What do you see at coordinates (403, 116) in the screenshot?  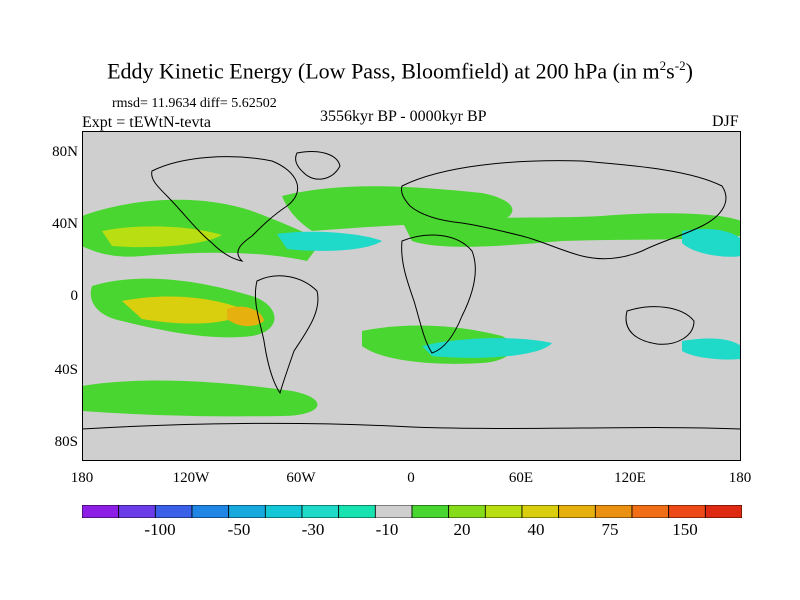 I see `period-label: 3556kyr BP - 0000kyr BP` at bounding box center [403, 116].